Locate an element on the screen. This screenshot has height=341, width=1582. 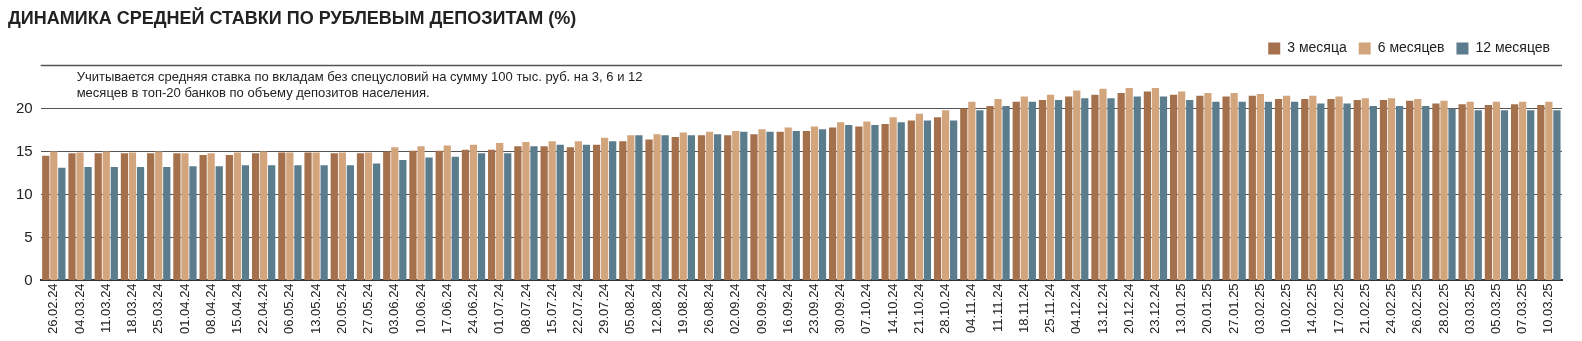
x-tick-label: 13.05.24 is located at coordinates (315, 309).